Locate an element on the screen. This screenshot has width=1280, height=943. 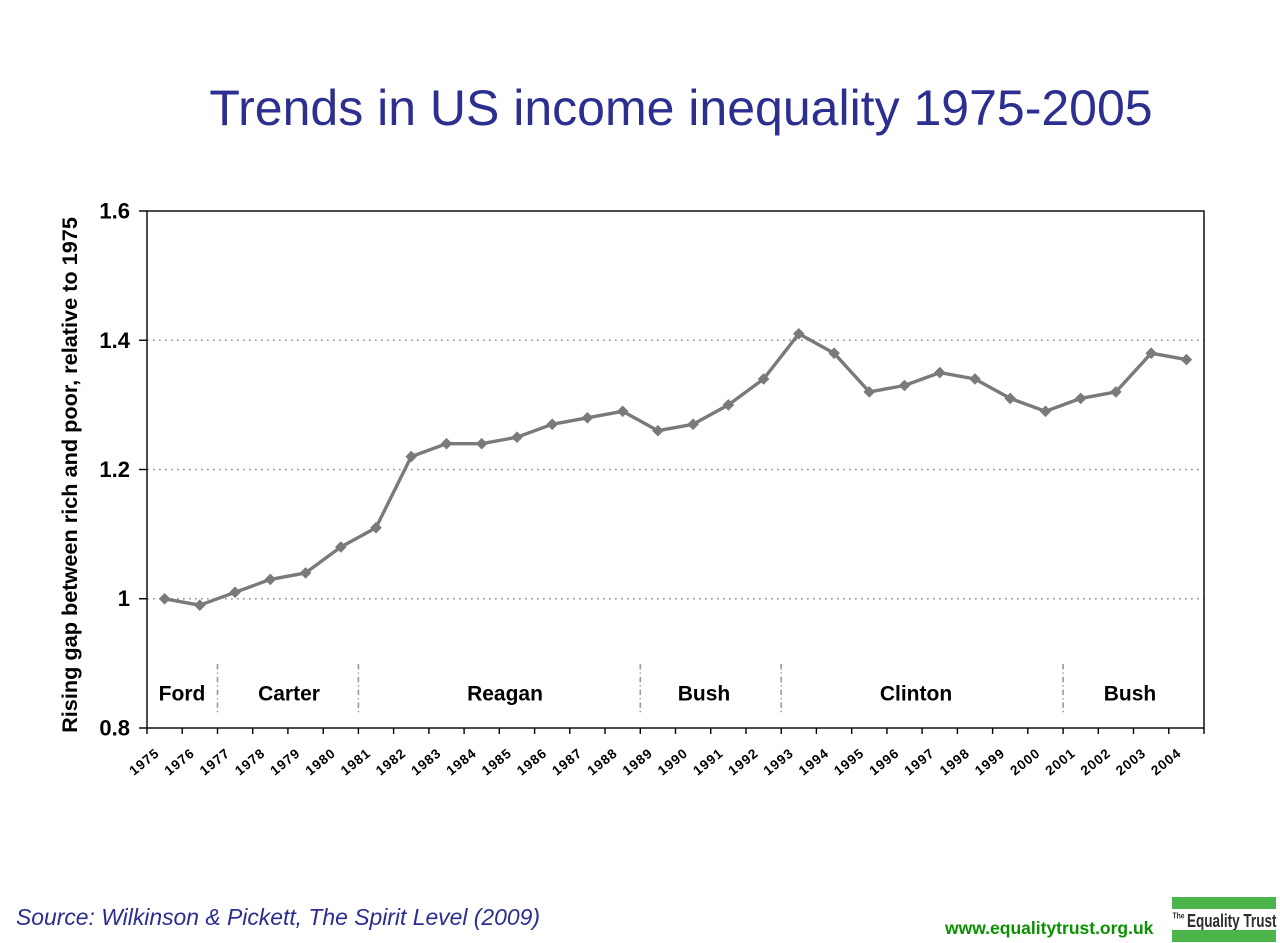
svg-text: 1994 is located at coordinates (814, 761).